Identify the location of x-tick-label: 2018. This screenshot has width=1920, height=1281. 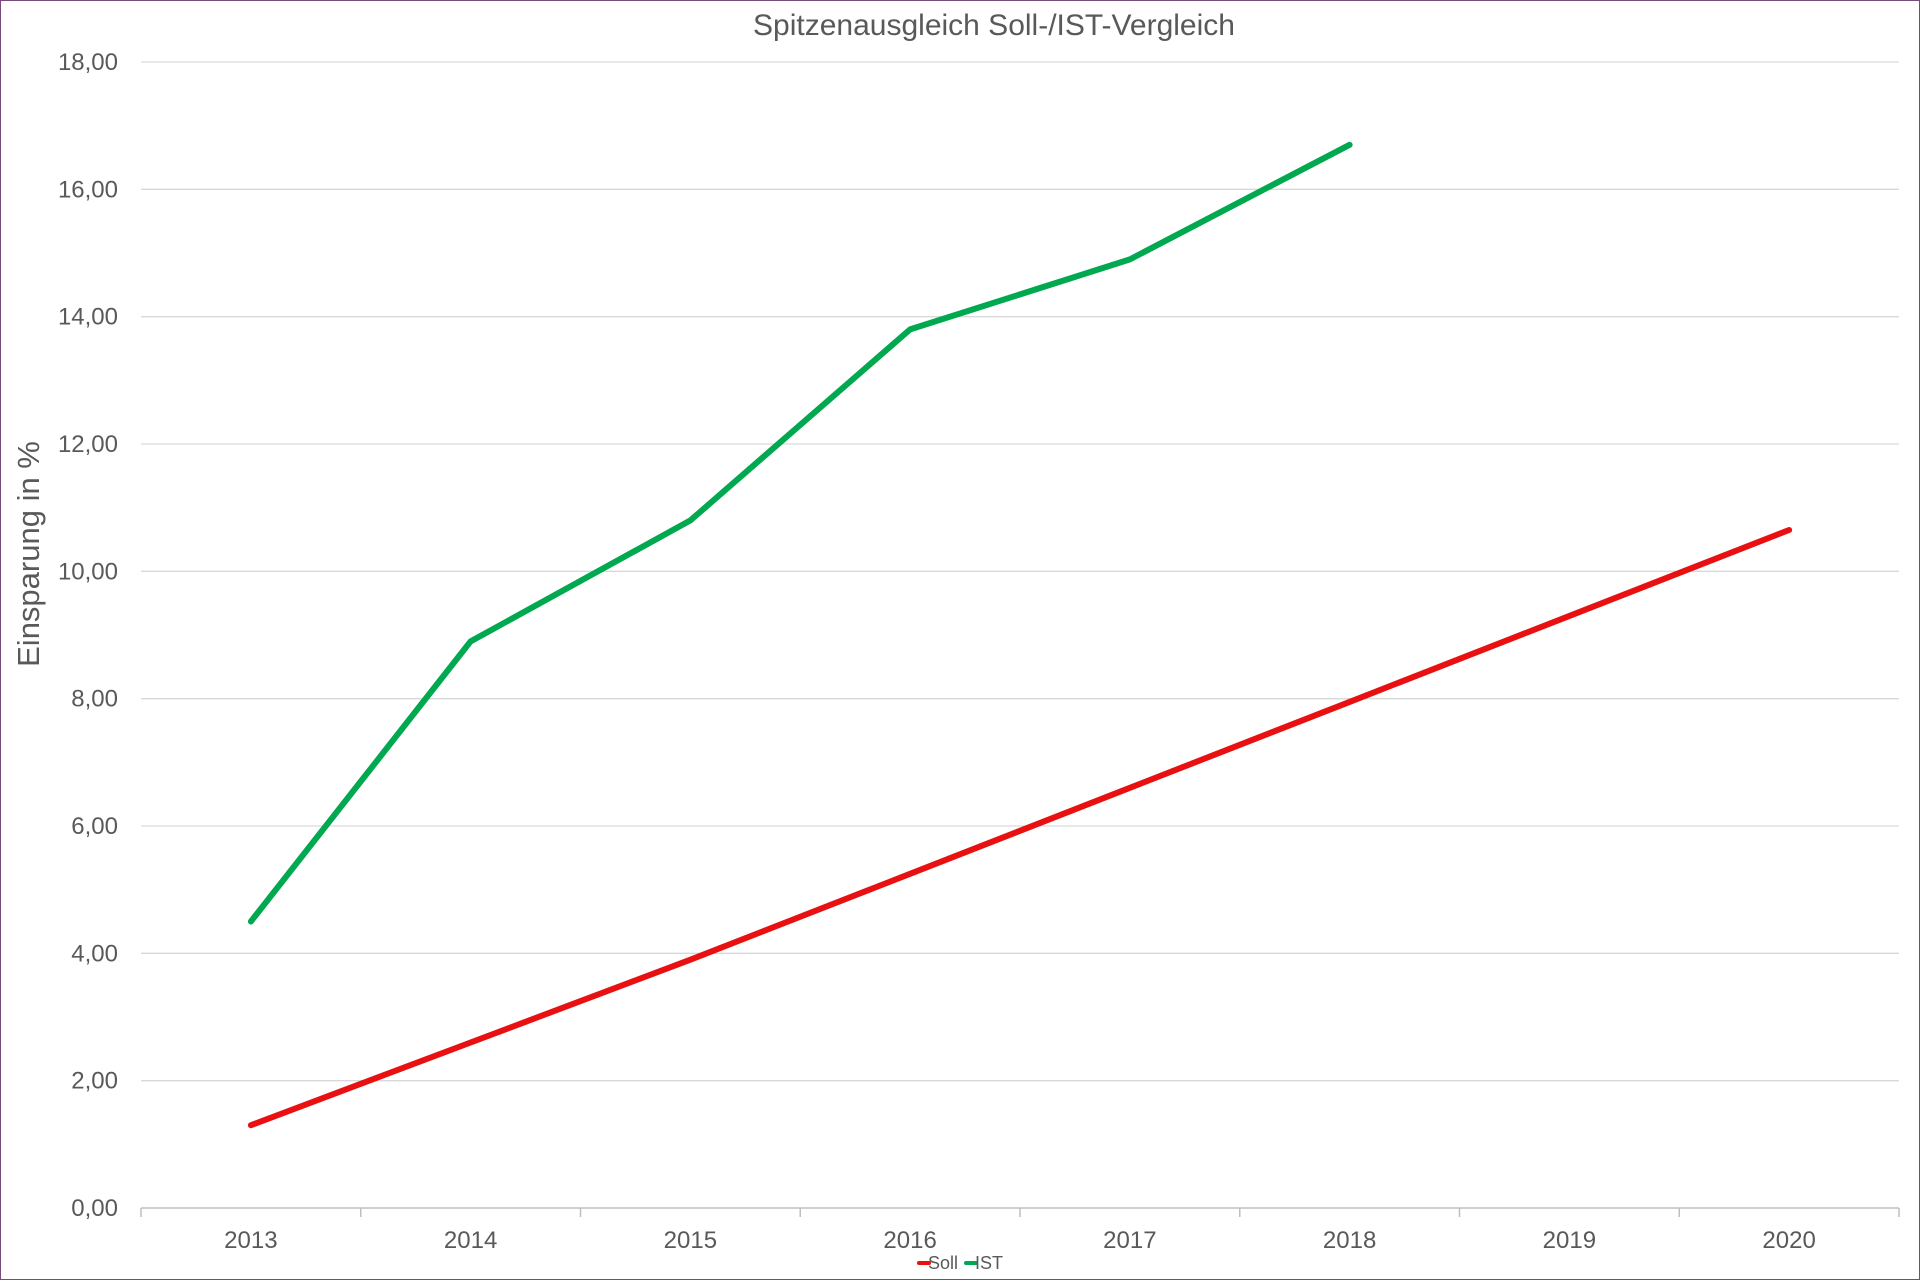
(1349, 1240).